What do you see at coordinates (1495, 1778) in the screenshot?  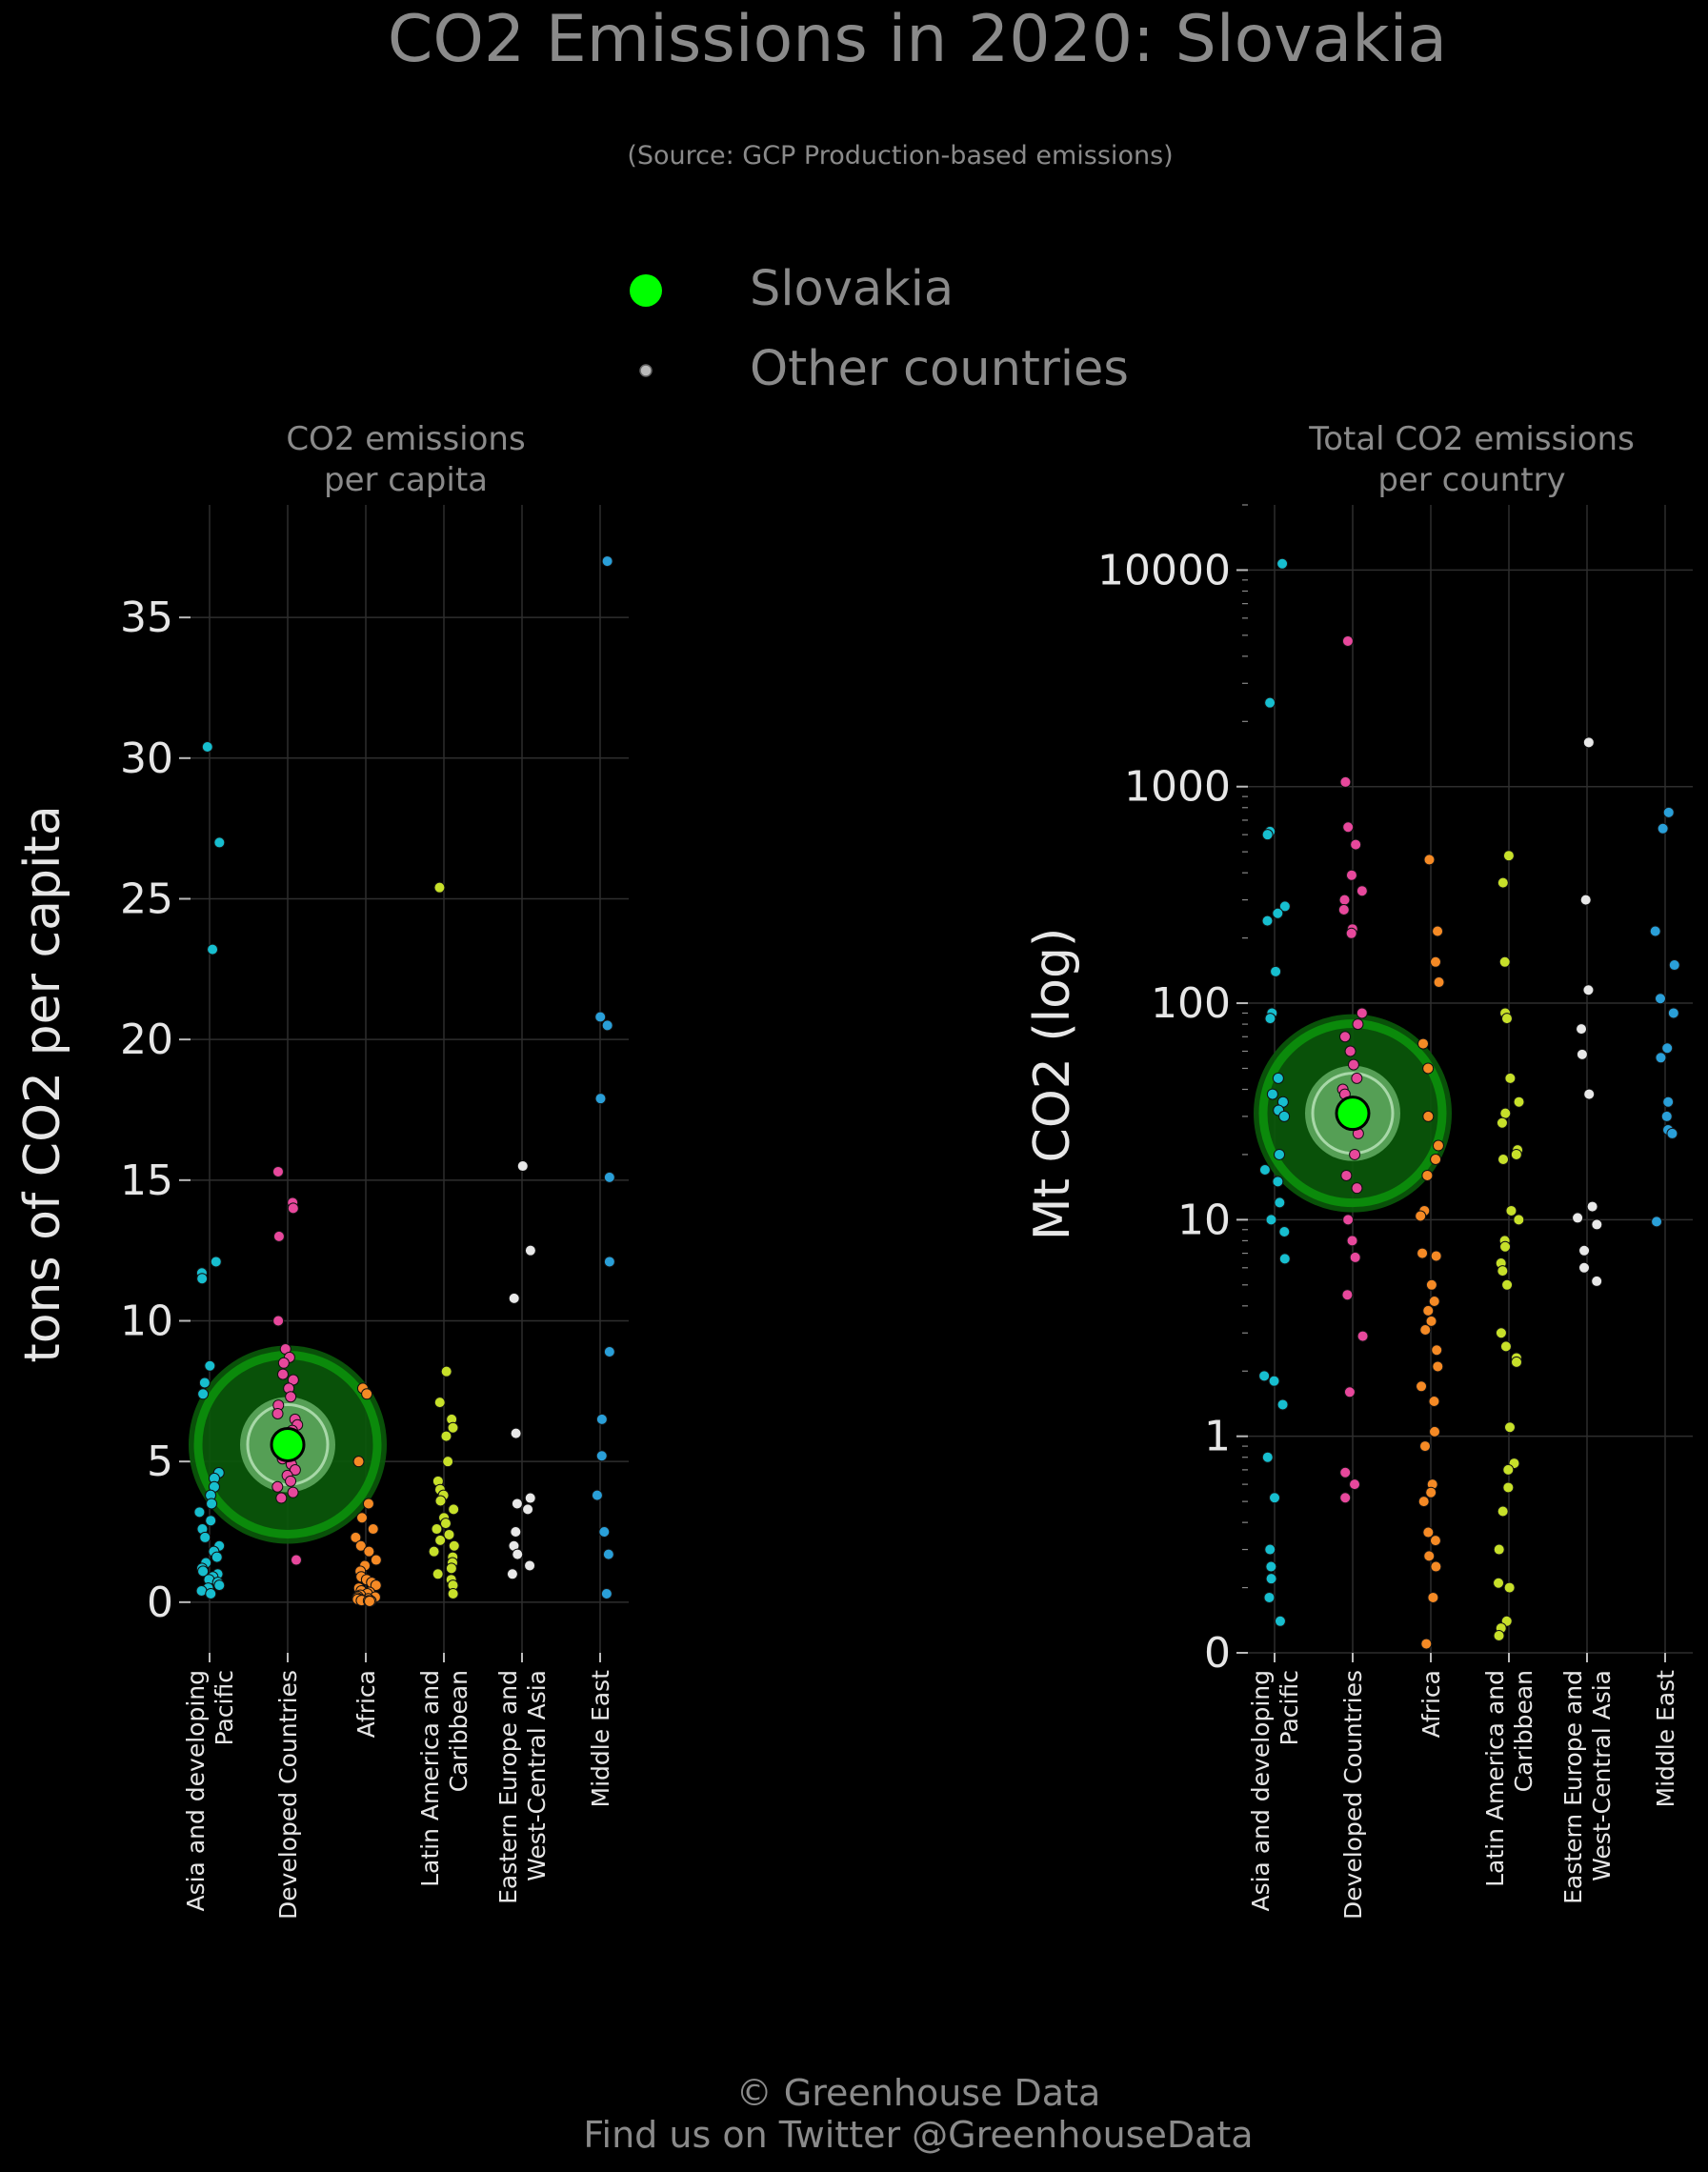 I see `right-x-category-label: Latin America and` at bounding box center [1495, 1778].